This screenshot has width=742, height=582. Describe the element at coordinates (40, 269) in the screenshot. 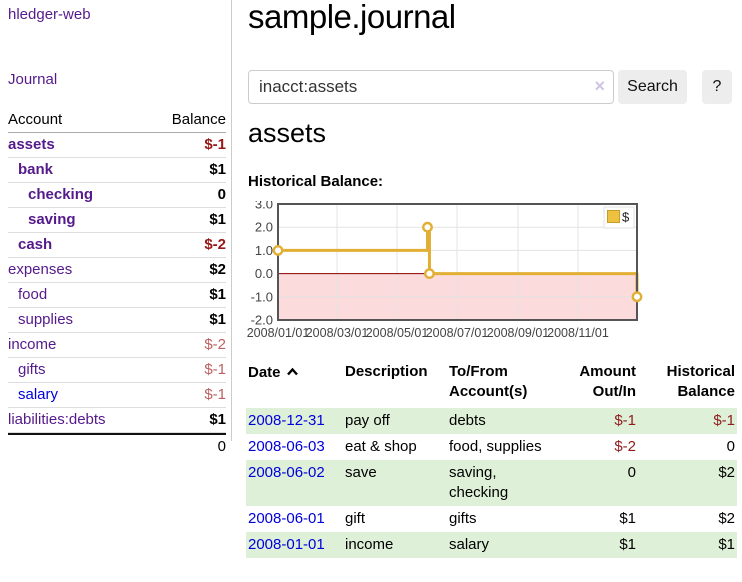

I see `account-link-expenses: expenses` at that location.